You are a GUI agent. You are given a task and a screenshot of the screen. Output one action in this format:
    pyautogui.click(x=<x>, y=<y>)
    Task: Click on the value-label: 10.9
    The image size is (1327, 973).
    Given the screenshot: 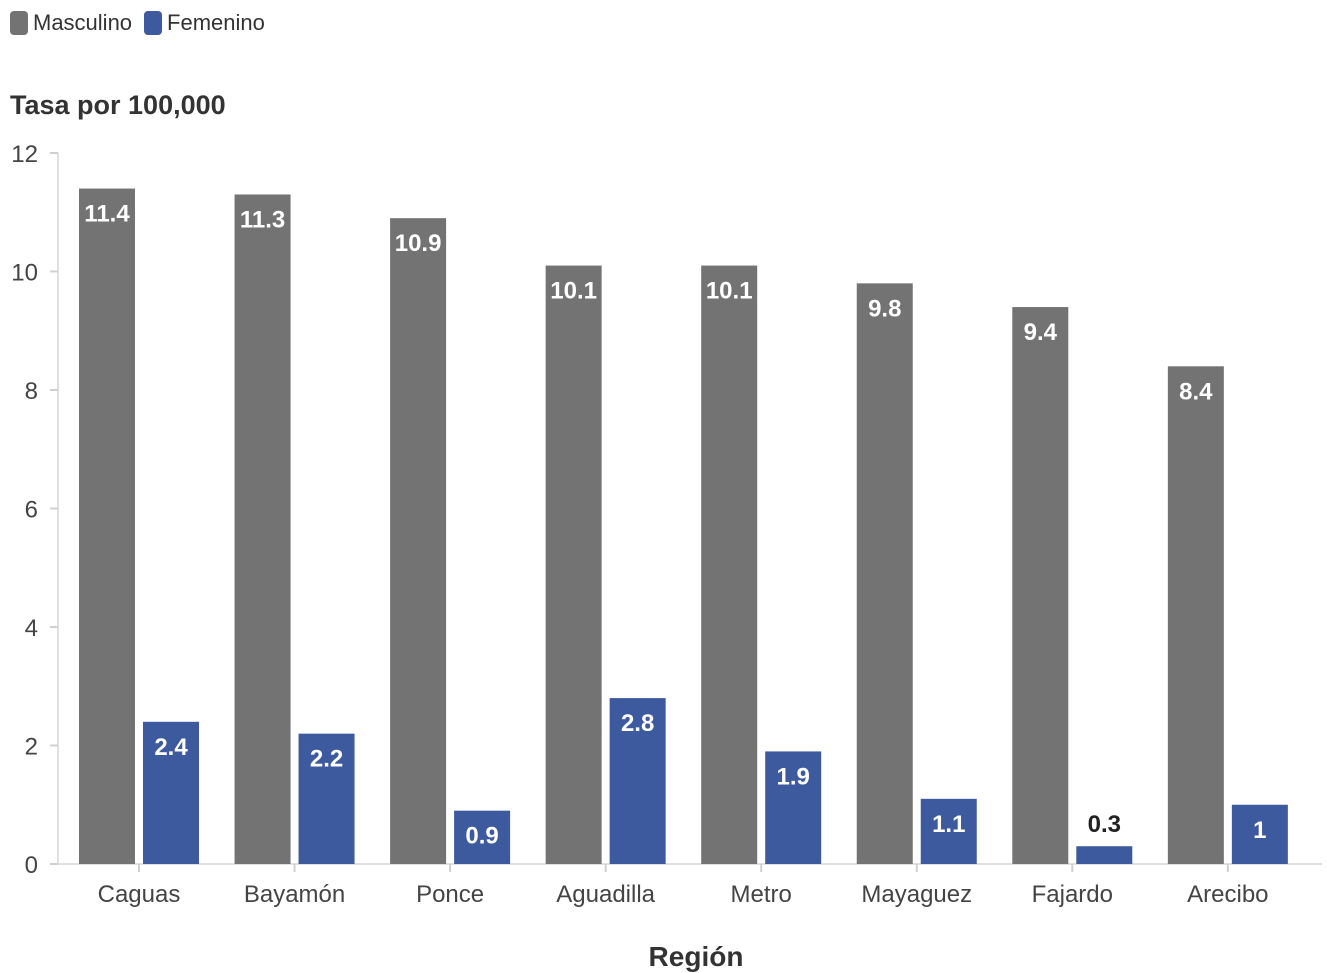 What is the action you would take?
    pyautogui.click(x=418, y=243)
    